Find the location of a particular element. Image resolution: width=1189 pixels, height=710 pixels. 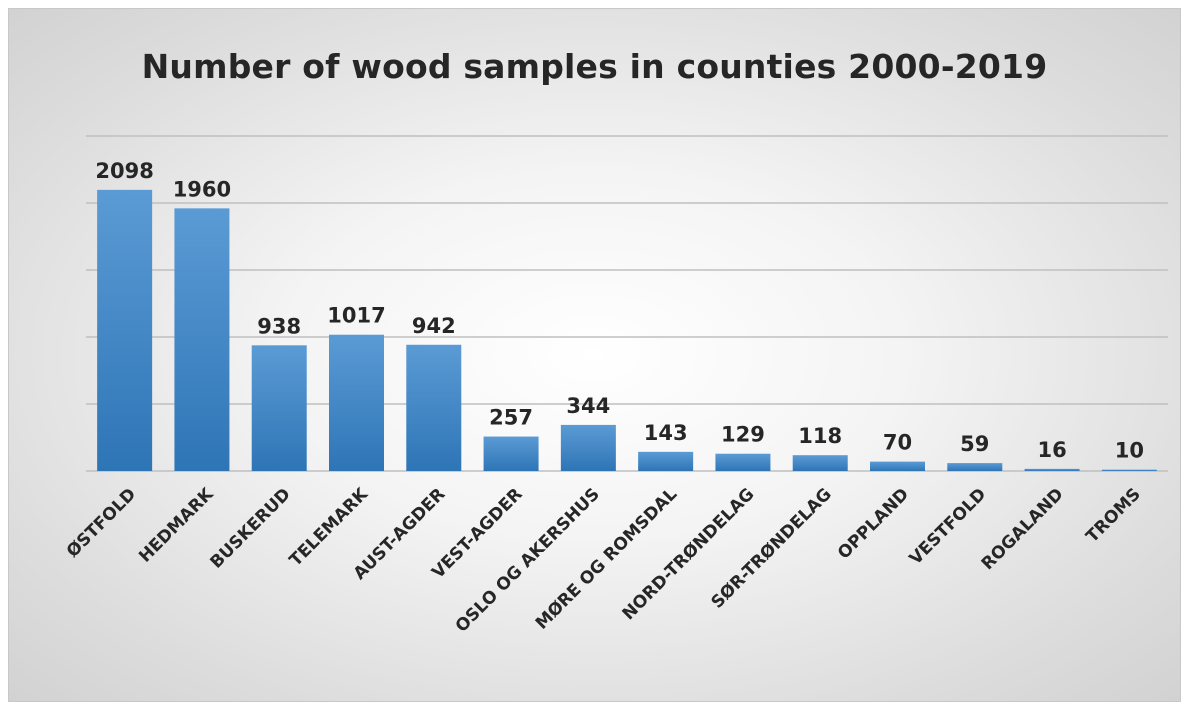

x-tick-label: OSLO OG AKERSHUS is located at coordinates (528, 560).